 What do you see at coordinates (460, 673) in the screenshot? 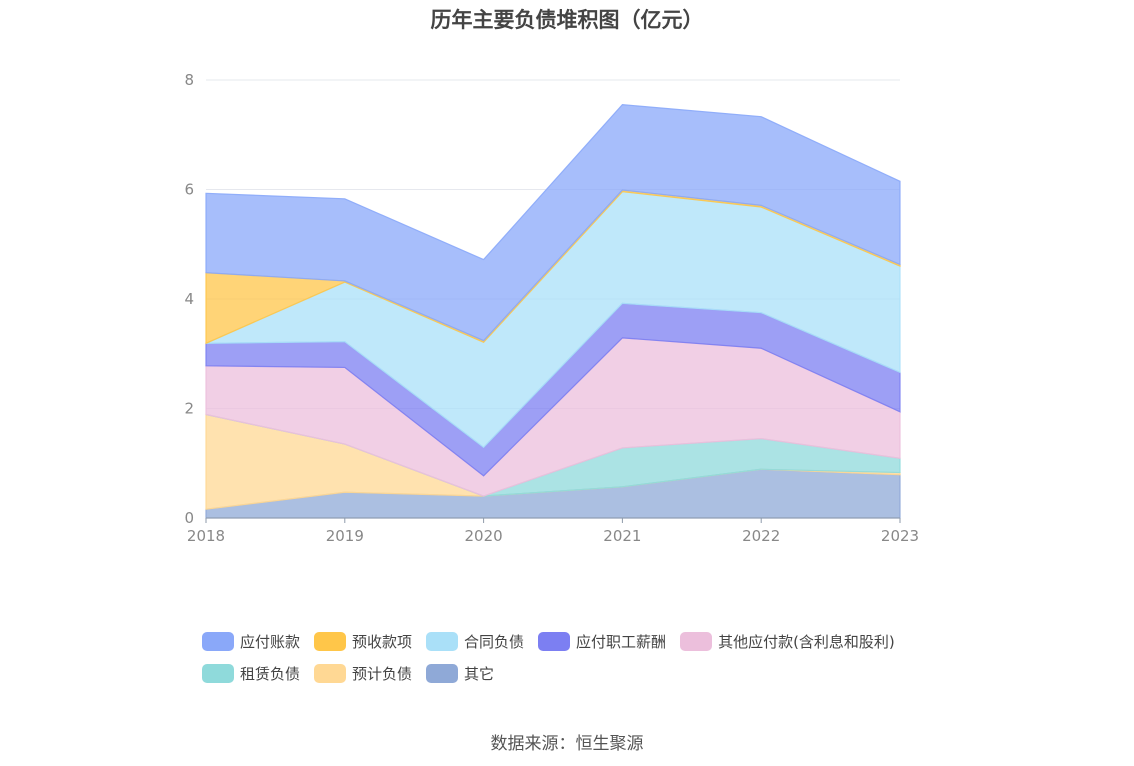
I see `legend-item-7: 其它` at bounding box center [460, 673].